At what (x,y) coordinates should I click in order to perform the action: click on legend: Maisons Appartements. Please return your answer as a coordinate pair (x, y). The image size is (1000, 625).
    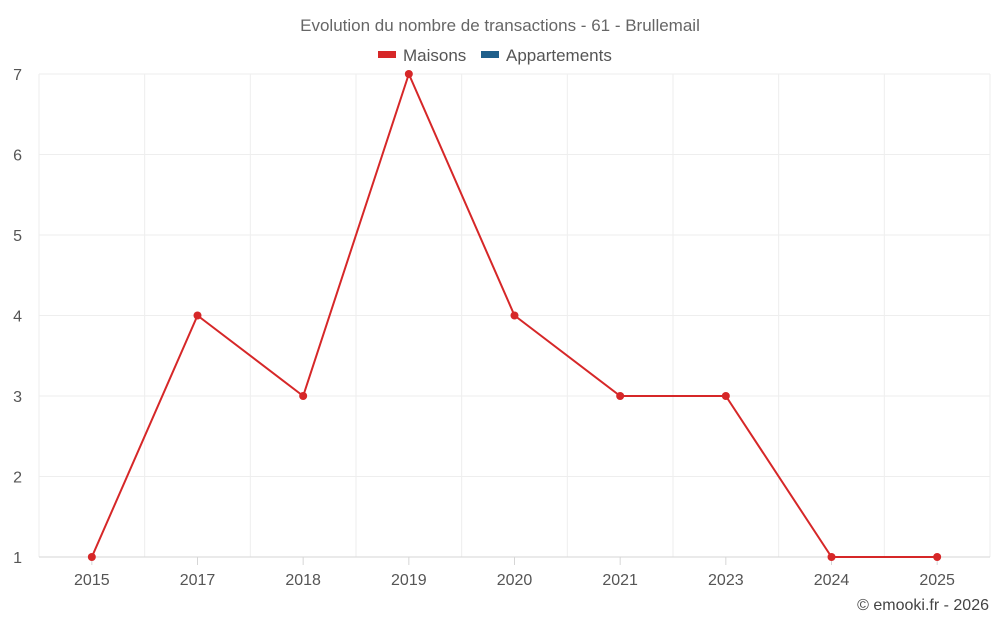
    Looking at the image, I should click on (495, 55).